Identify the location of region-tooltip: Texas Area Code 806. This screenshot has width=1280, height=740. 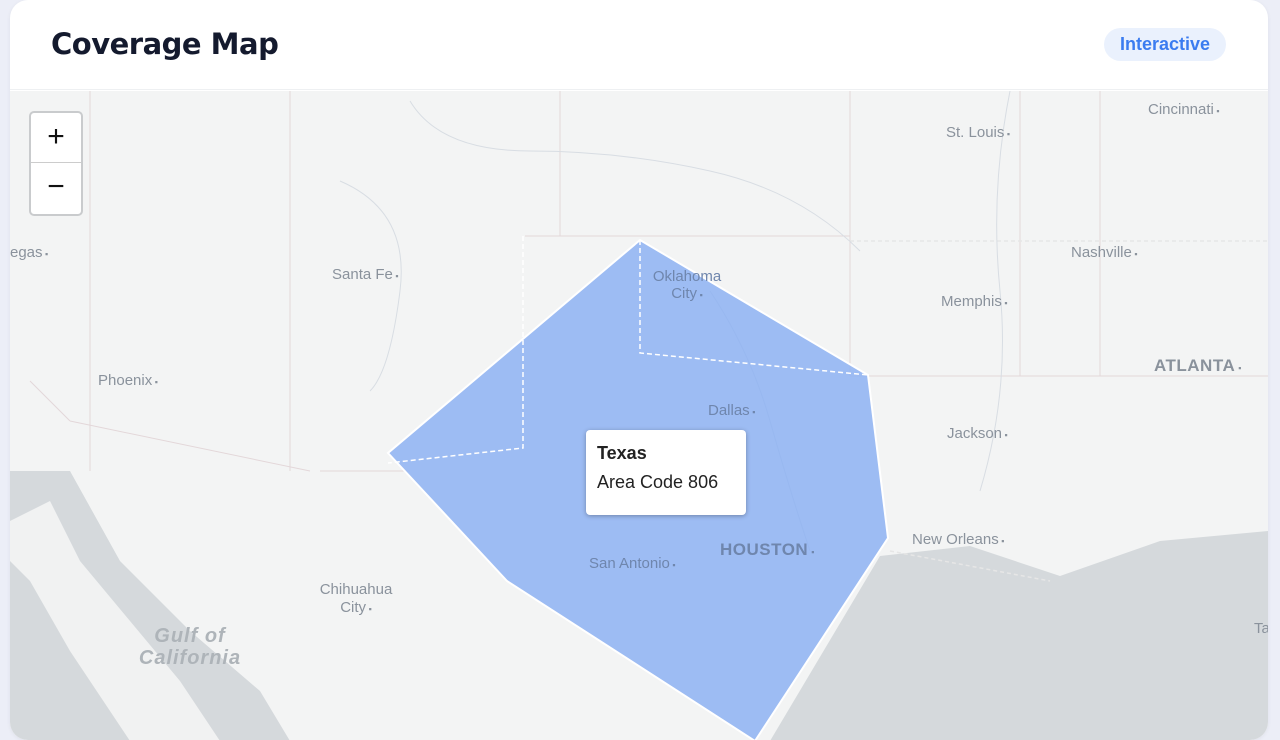
(666, 472).